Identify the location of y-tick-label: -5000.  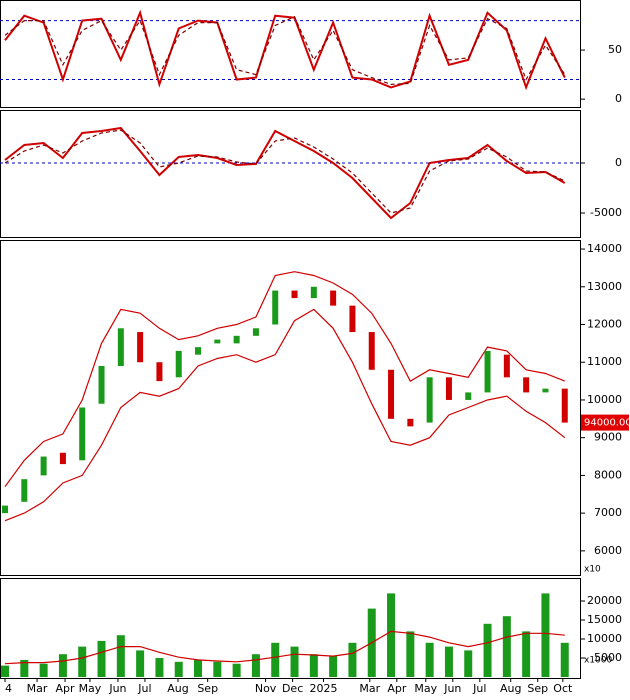
(606, 212).